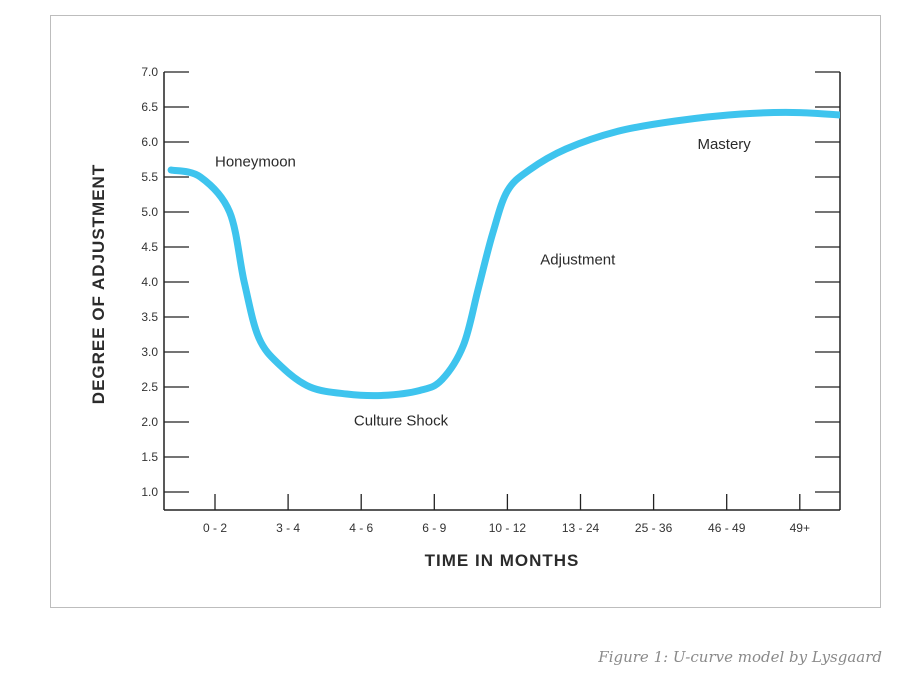 Image resolution: width=916 pixels, height=676 pixels. What do you see at coordinates (740, 657) in the screenshot?
I see `figure-caption: Figure 1: U-curve model by Lysgaard` at bounding box center [740, 657].